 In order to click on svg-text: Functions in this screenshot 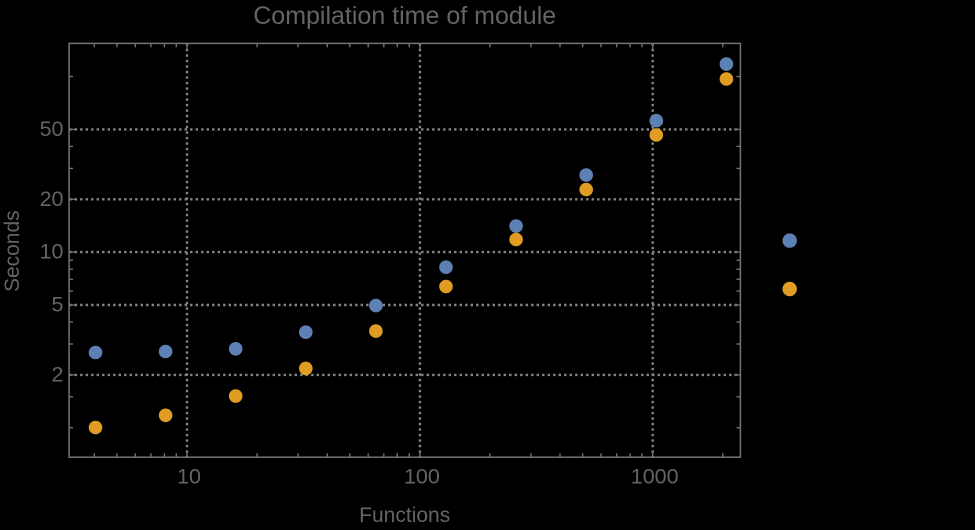, I will do `click(404, 514)`.